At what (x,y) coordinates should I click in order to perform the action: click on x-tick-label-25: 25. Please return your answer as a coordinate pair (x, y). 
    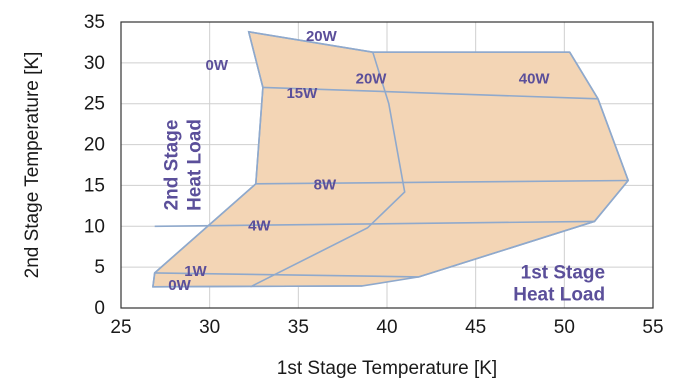
    Looking at the image, I should click on (120, 327).